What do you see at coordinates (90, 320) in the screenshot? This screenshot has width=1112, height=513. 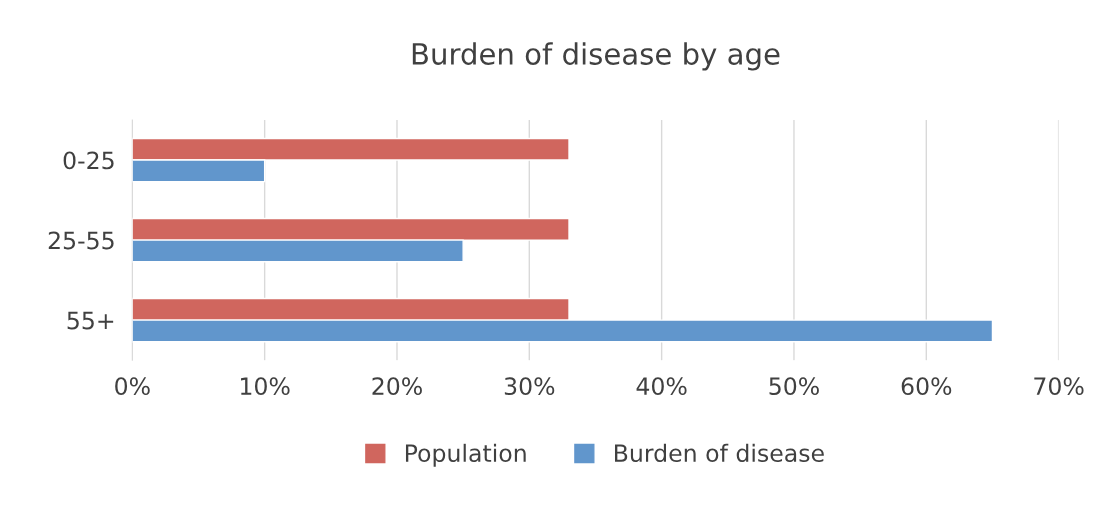 I see `y-tick-label: 55+` at bounding box center [90, 320].